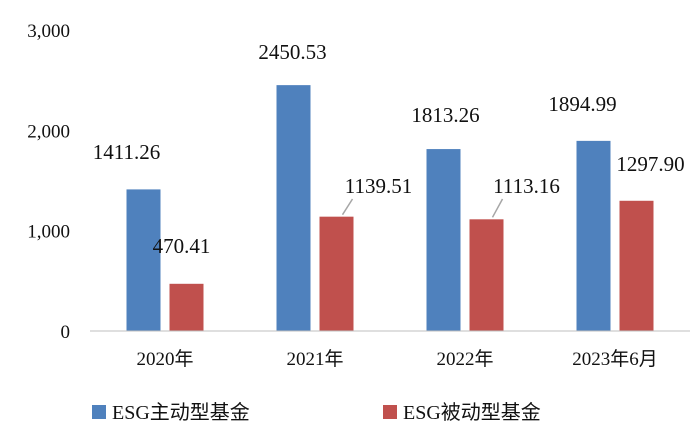 The height and width of the screenshot is (448, 700). I want to click on y-tick-label: 3,000, so click(48, 31).